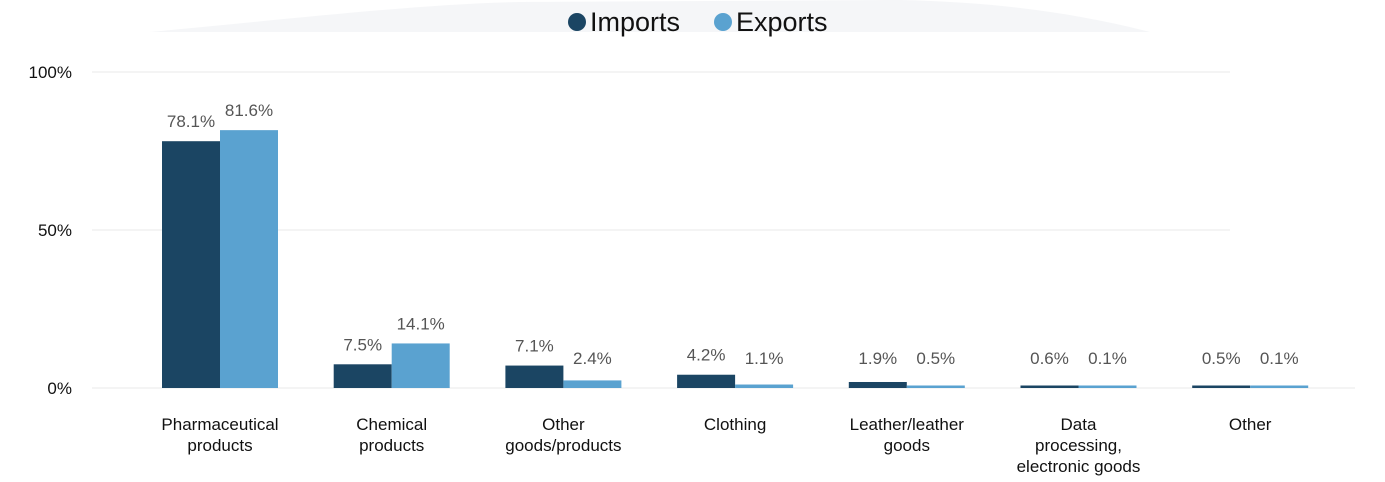 Image resolution: width=1385 pixels, height=482 pixels. Describe the element at coordinates (935, 358) in the screenshot. I see `data-label-exports: 0.5%` at that location.